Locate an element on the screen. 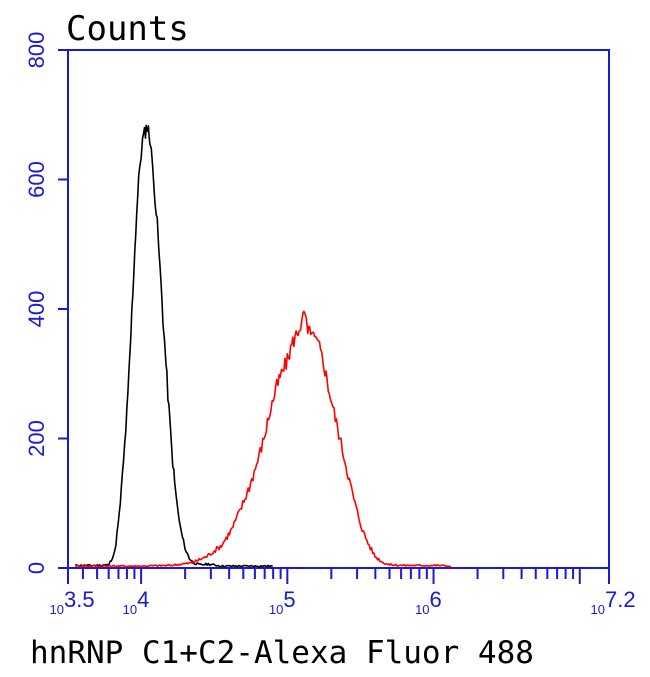 The height and width of the screenshot is (677, 650). x-tick-label: 10 6 is located at coordinates (428, 602).